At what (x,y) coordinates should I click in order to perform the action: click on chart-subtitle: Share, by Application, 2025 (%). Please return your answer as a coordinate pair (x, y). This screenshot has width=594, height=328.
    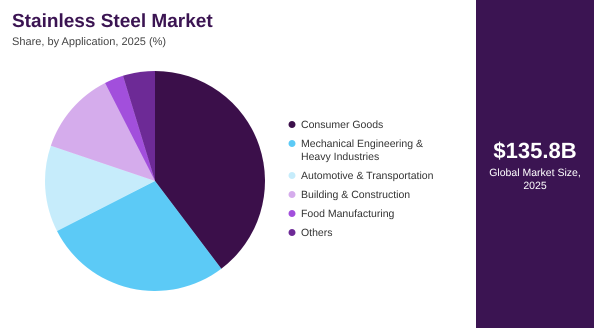
    Looking at the image, I should click on (89, 42).